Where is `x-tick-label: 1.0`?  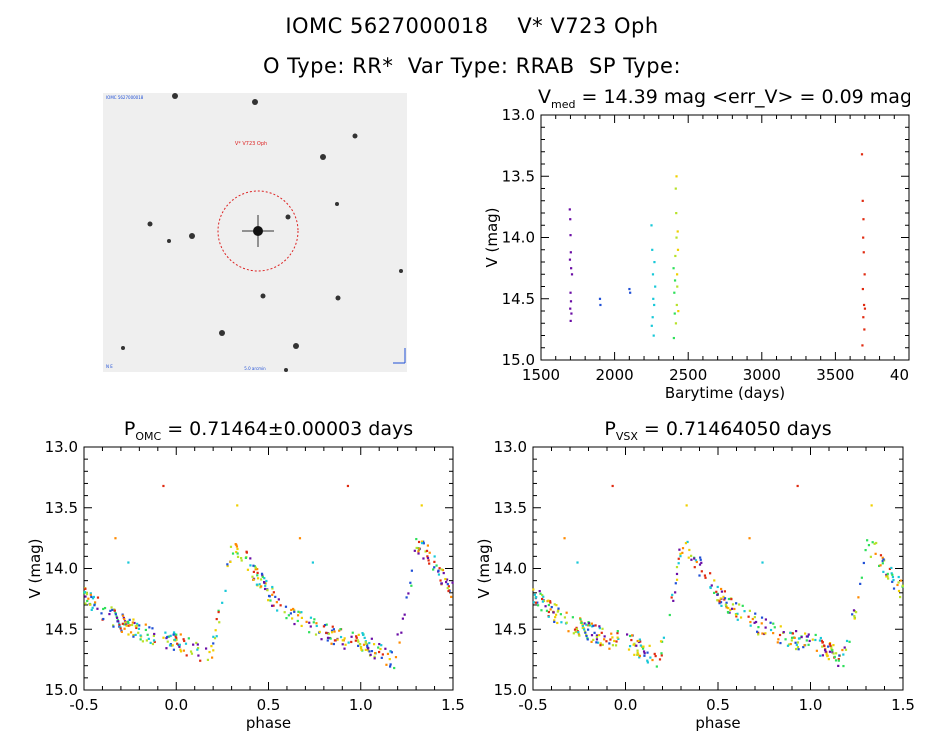 x-tick-label: 1.0 is located at coordinates (361, 705).